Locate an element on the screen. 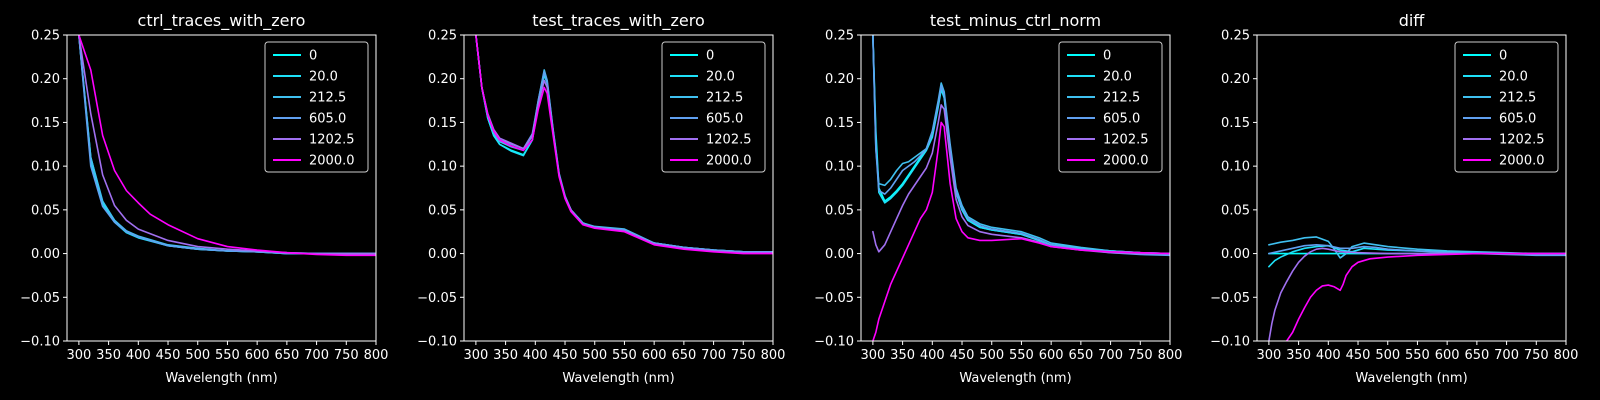 The width and height of the screenshot is (1600, 400). chart-title: diff is located at coordinates (1412, 20).